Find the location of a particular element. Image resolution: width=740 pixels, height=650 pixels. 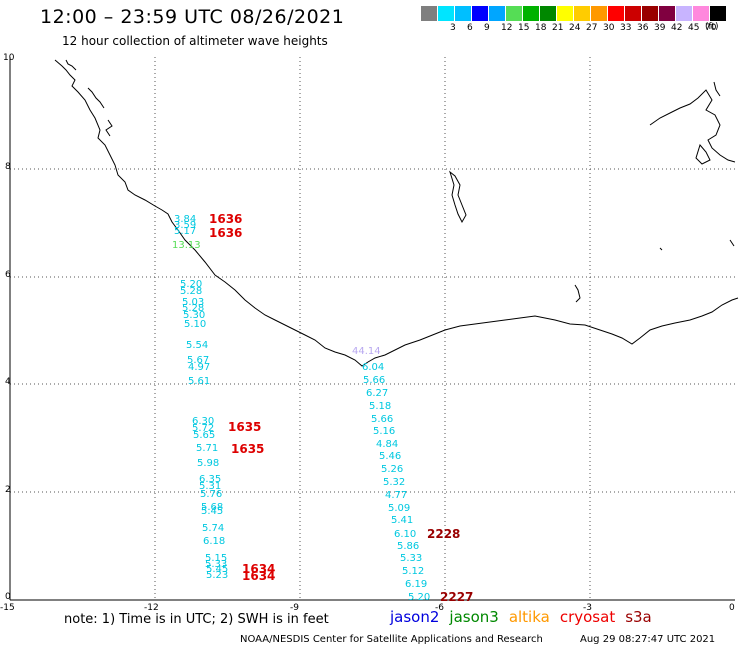

wave-height-label: 5.61 is located at coordinates (199, 381).